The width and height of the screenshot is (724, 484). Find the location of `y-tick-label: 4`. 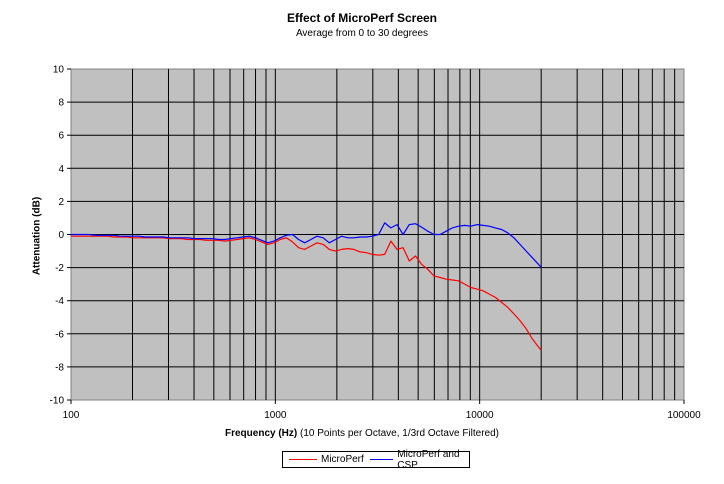

y-tick-label: 4 is located at coordinates (61, 169).